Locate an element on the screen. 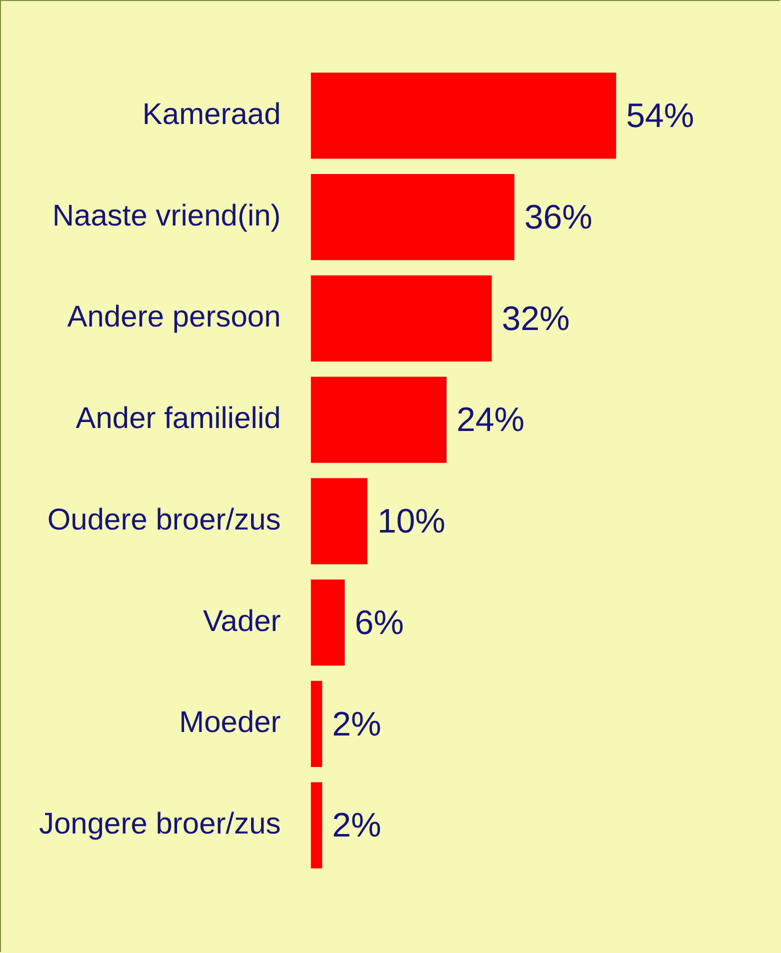 This screenshot has width=781, height=953. data-label: 54% is located at coordinates (660, 116).